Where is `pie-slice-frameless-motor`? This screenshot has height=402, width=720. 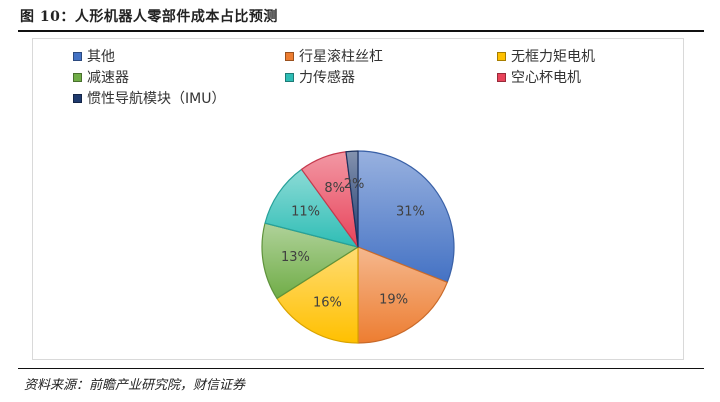 pie-slice-frameless-motor is located at coordinates (317, 295).